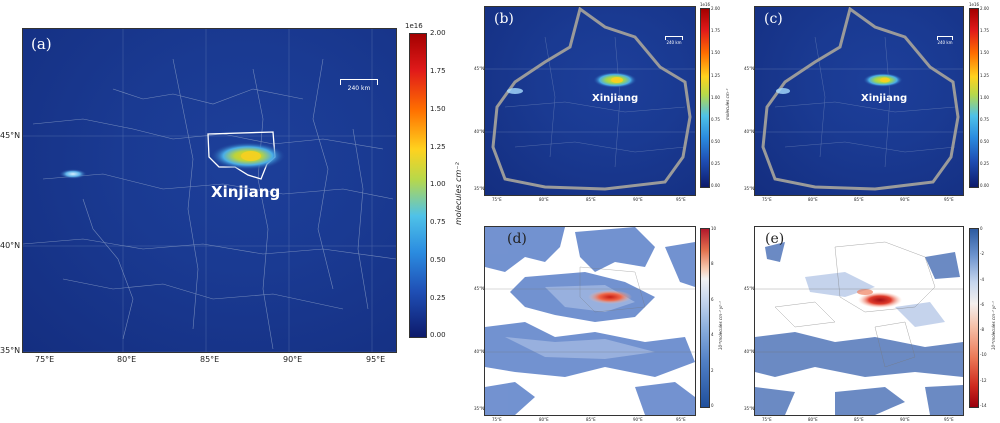  What do you see at coordinates (127, 359) in the screenshot?
I see `panel-a-lon-tick: 80°E` at bounding box center [127, 359].